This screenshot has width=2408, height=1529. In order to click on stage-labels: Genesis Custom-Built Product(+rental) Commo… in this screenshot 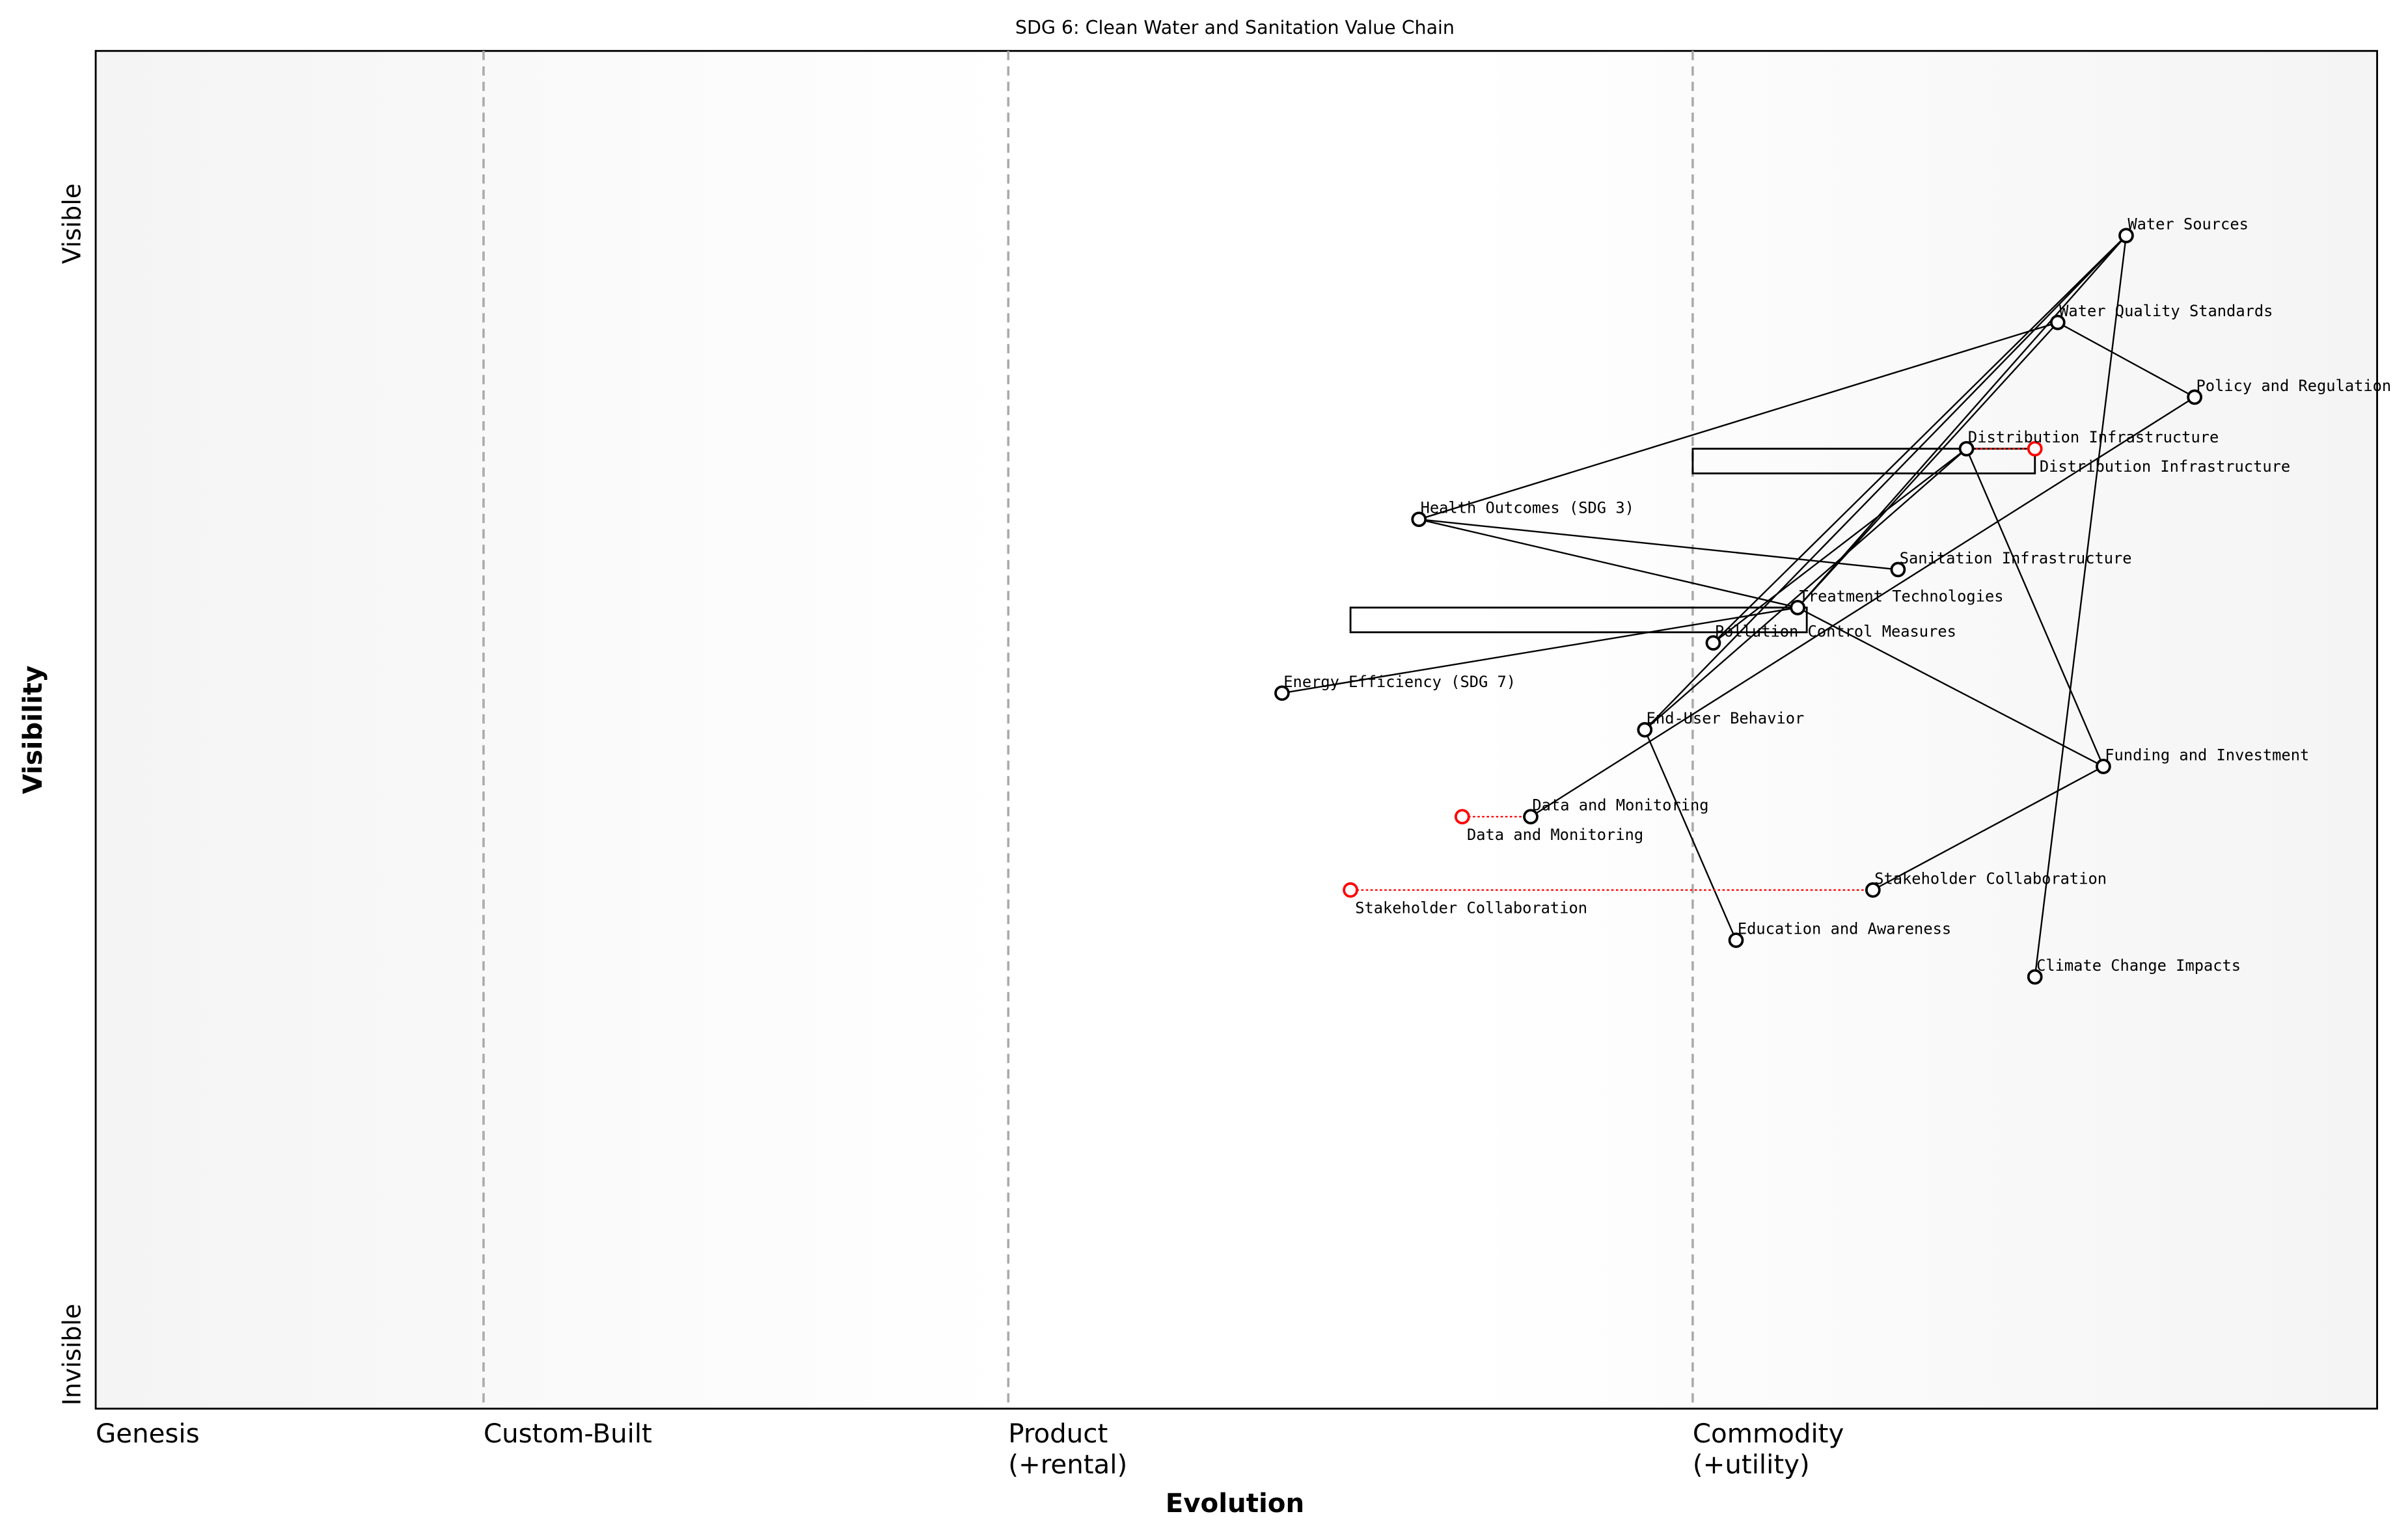, I will do `click(970, 1449)`.